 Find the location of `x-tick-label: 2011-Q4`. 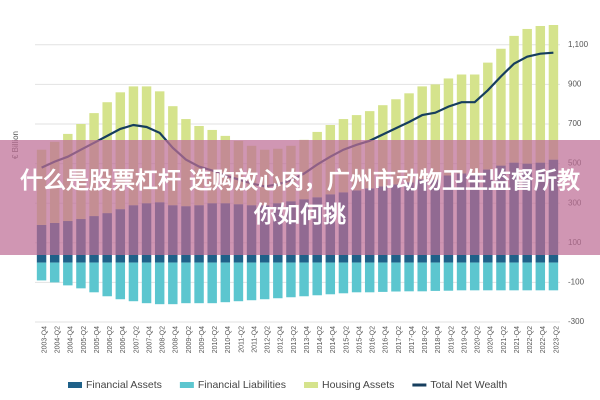

x-tick-label: 2011-Q4 is located at coordinates (254, 339).